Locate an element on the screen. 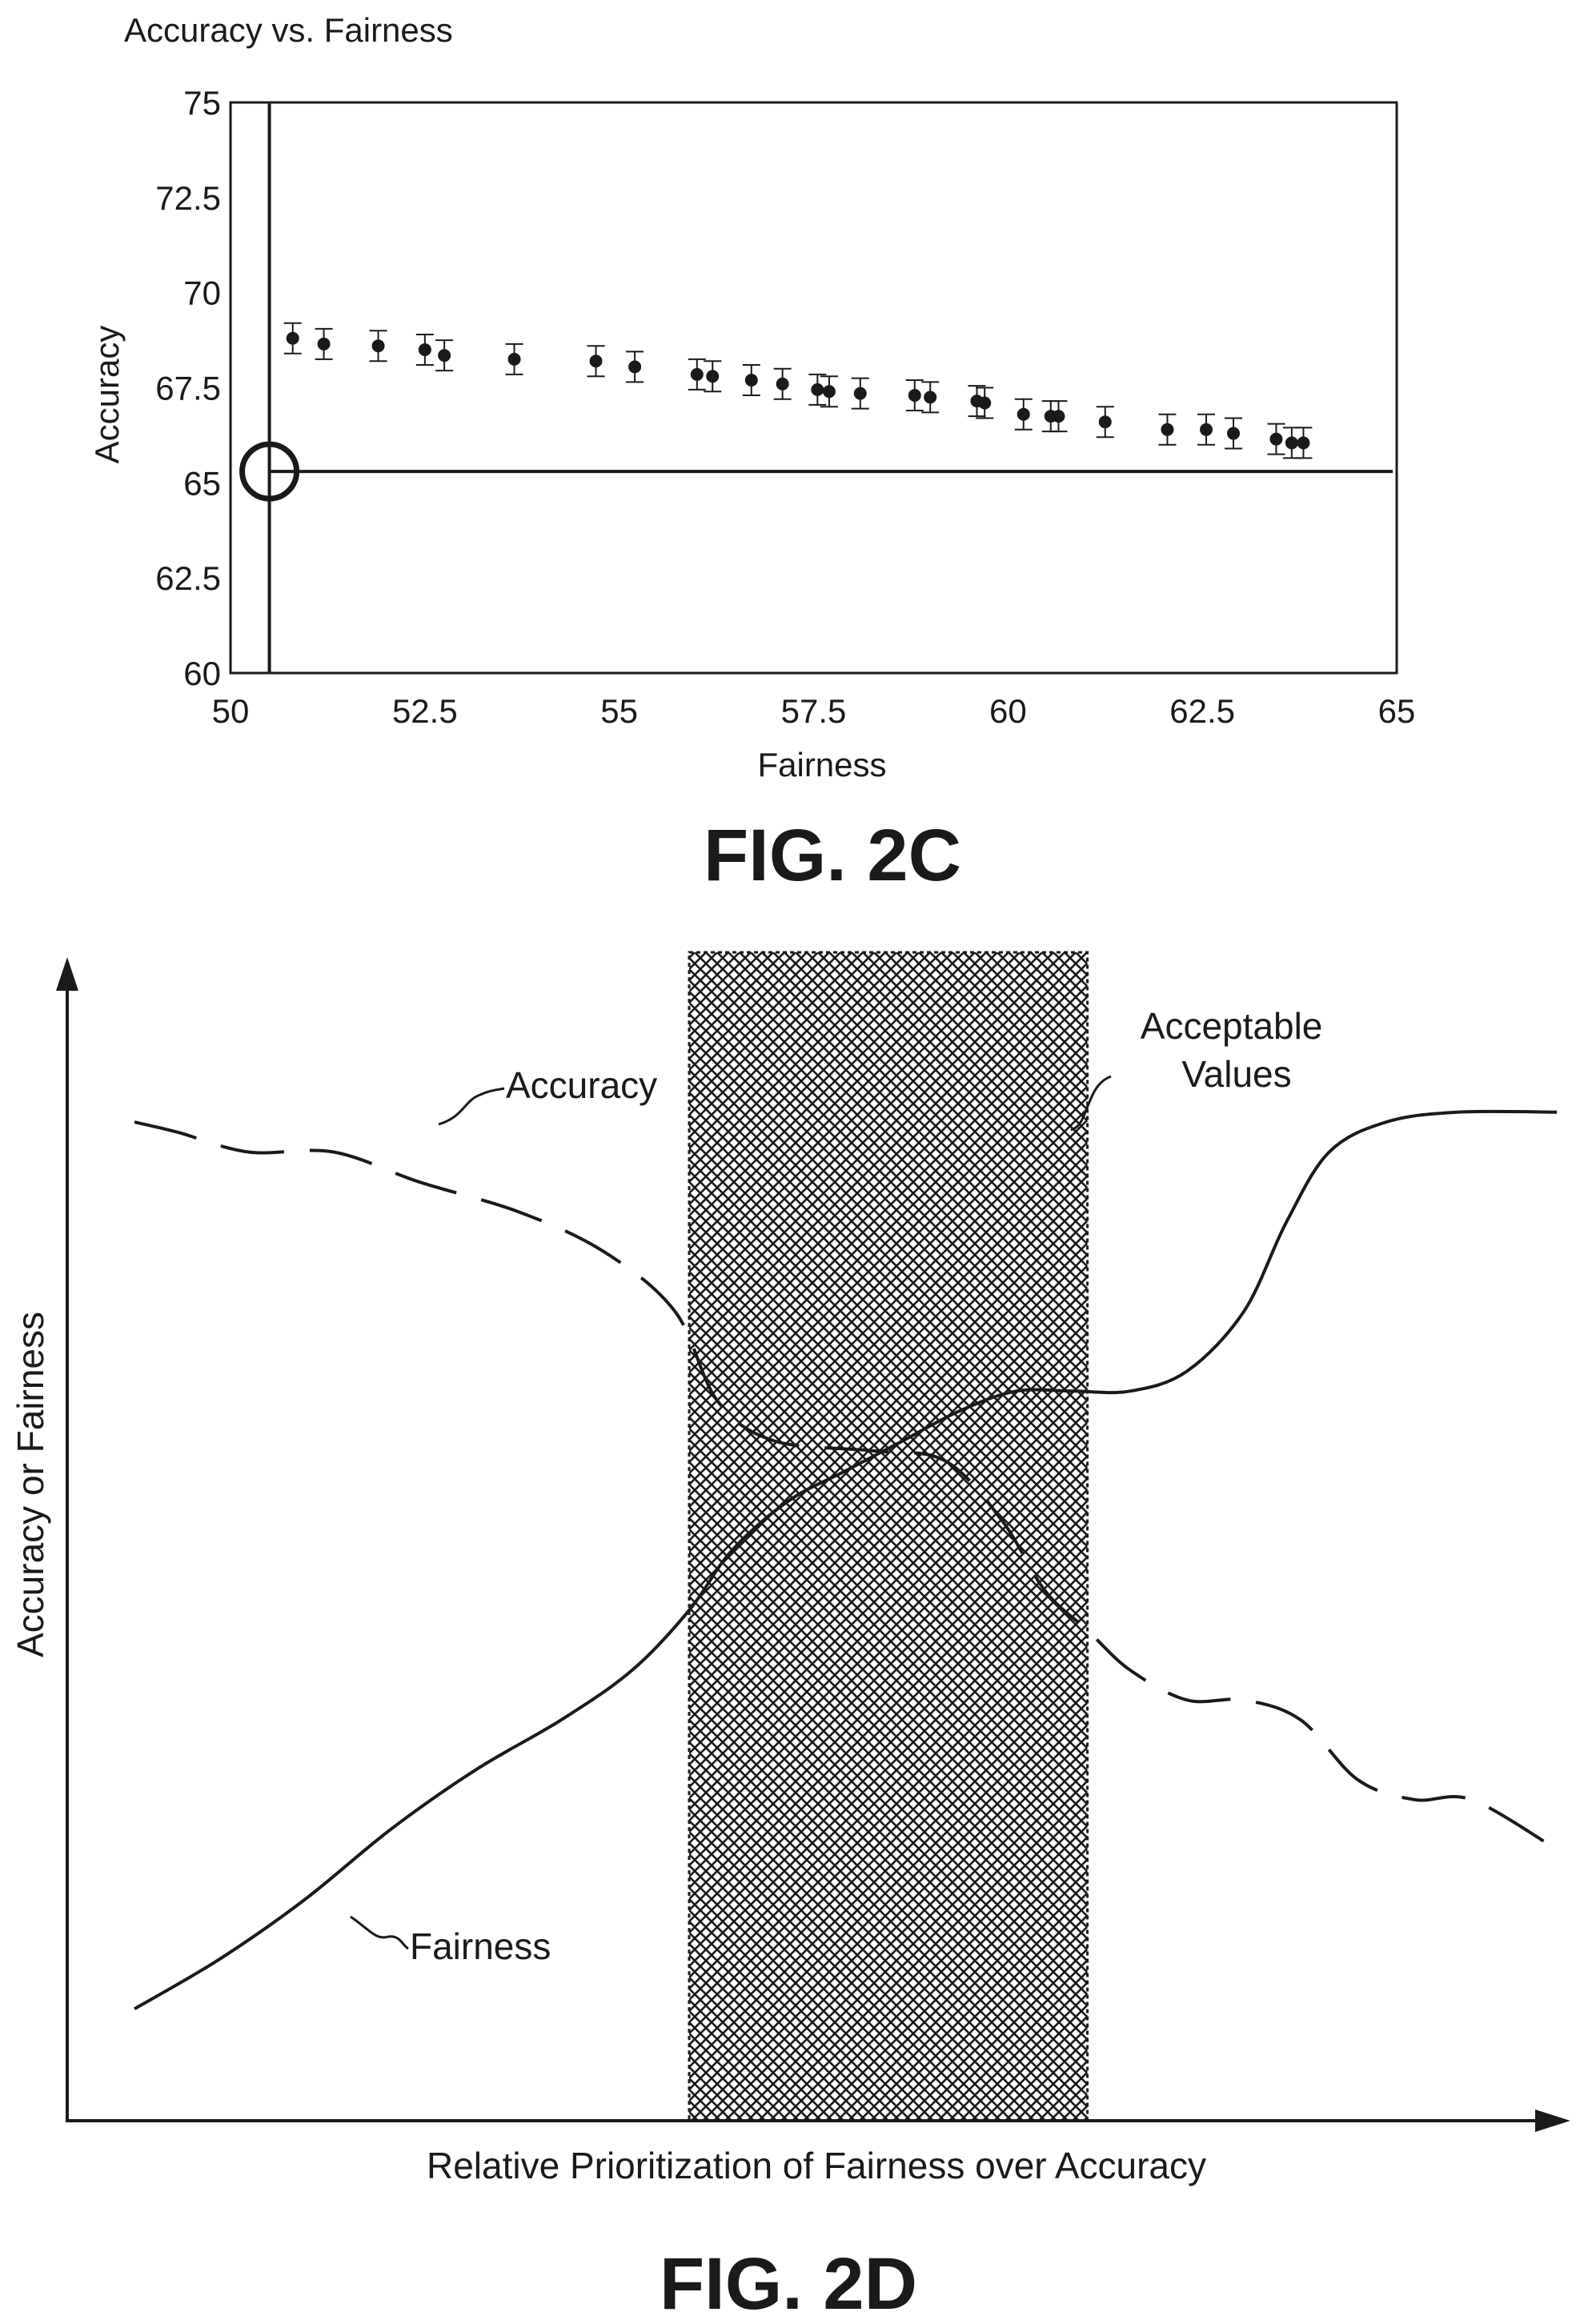 The width and height of the screenshot is (1588, 2324). fig2c-y-tick-label: 72.5 is located at coordinates (188, 198).